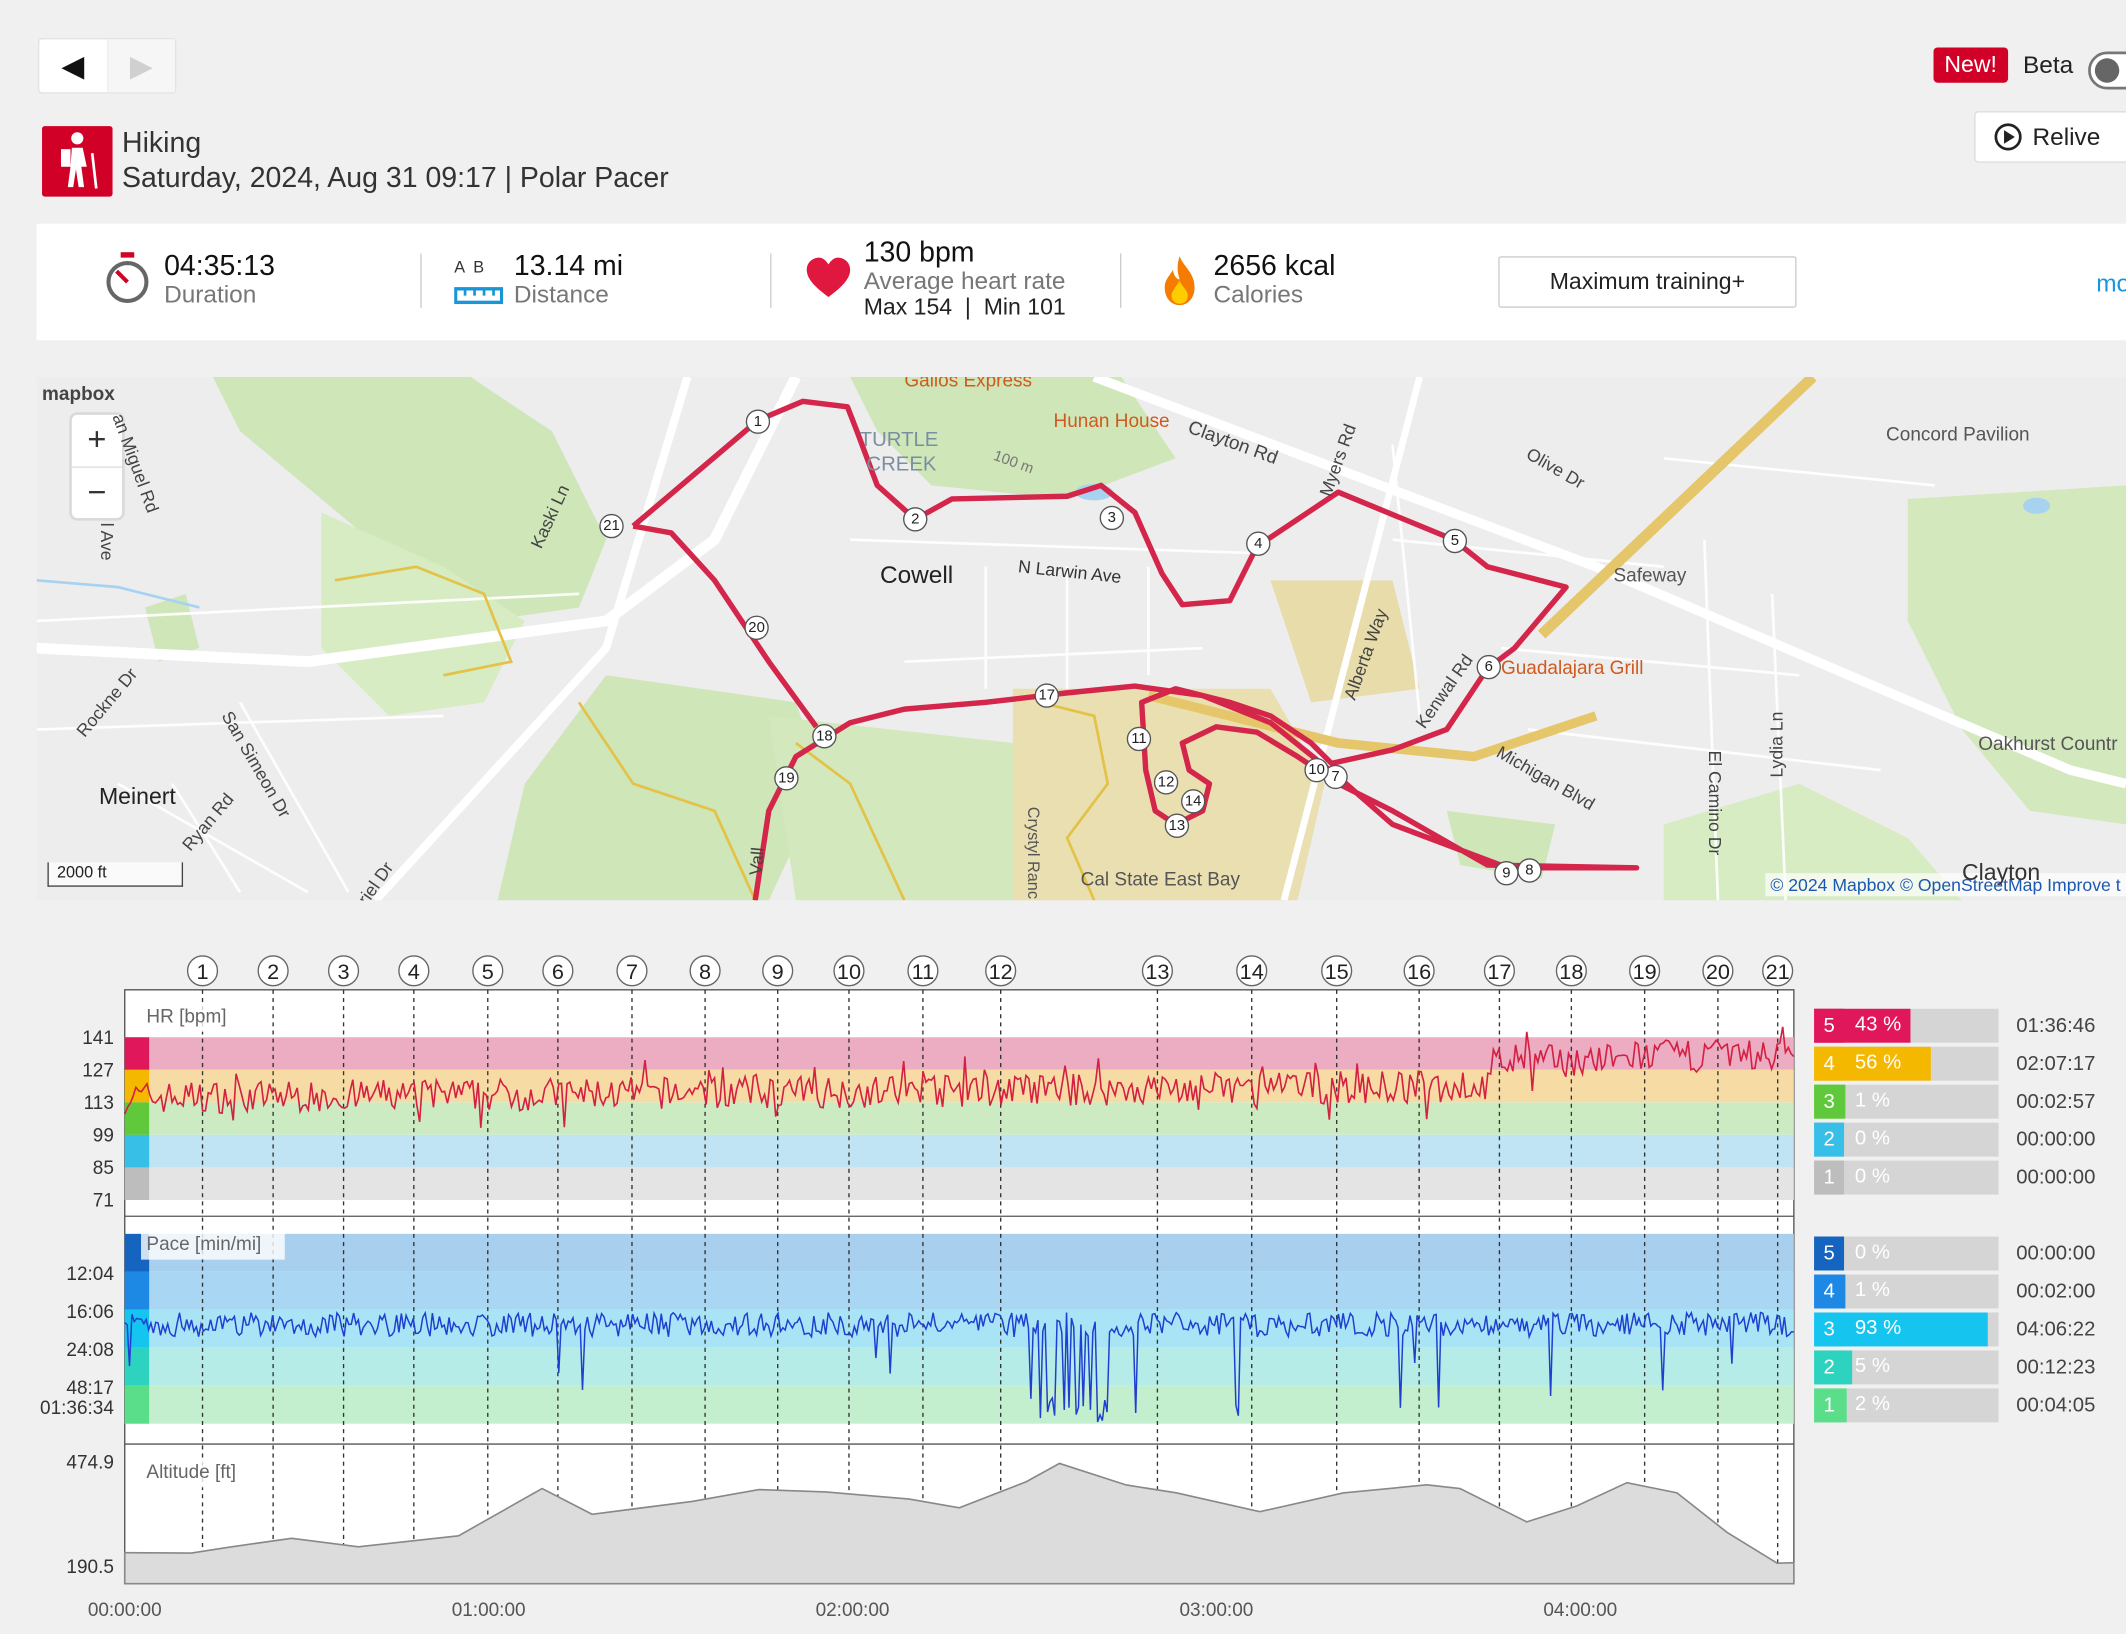 The width and height of the screenshot is (2126, 1634). I want to click on map-label-vall: Vall, so click(756, 861).